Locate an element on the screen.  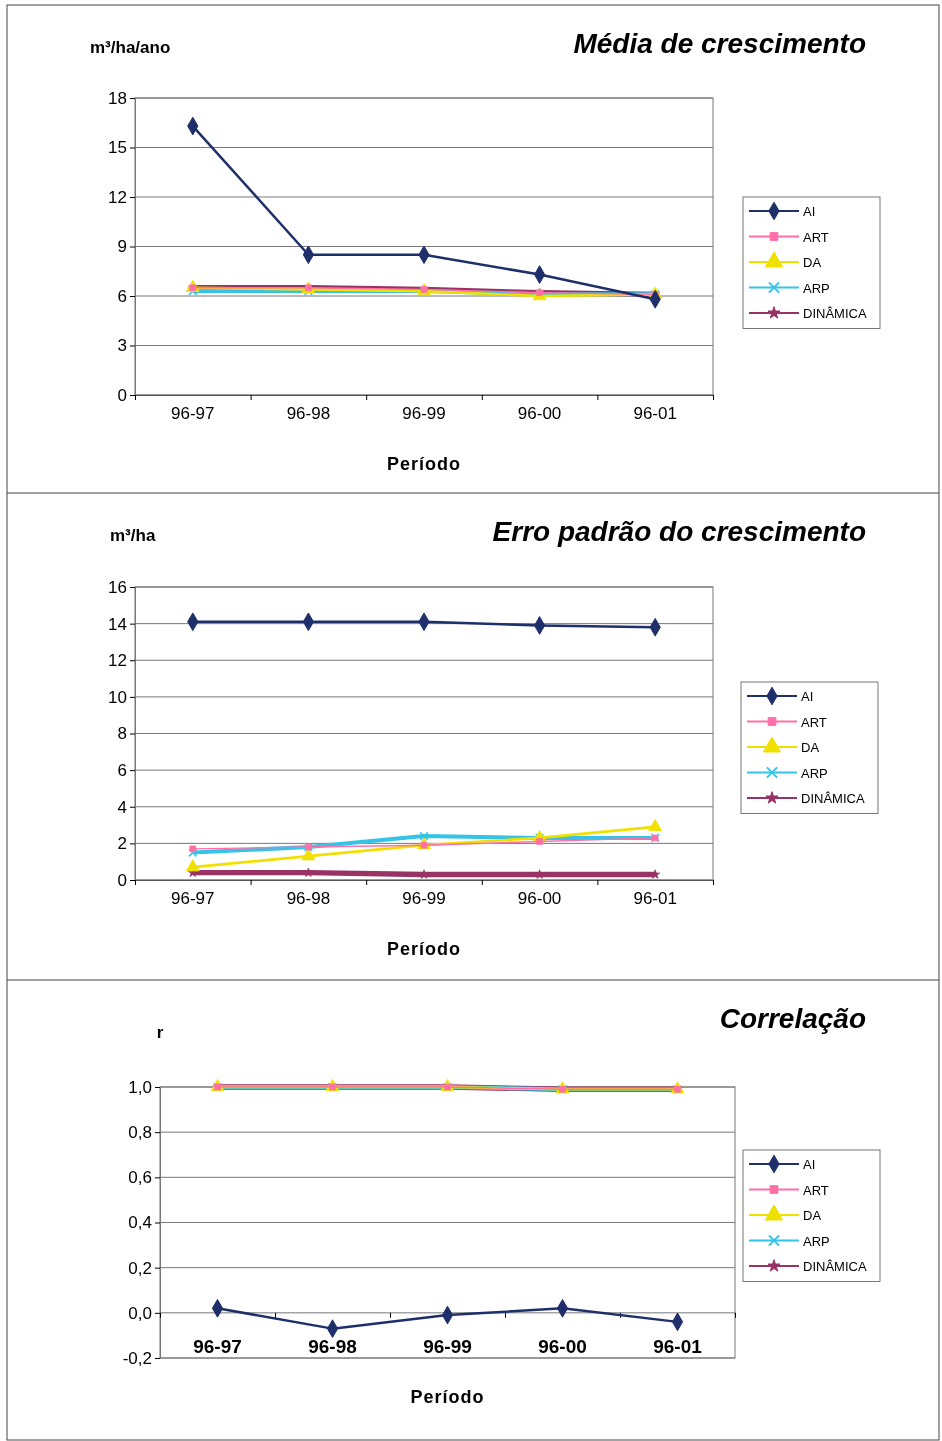
y-tick-label: 15 is located at coordinates (117, 148).